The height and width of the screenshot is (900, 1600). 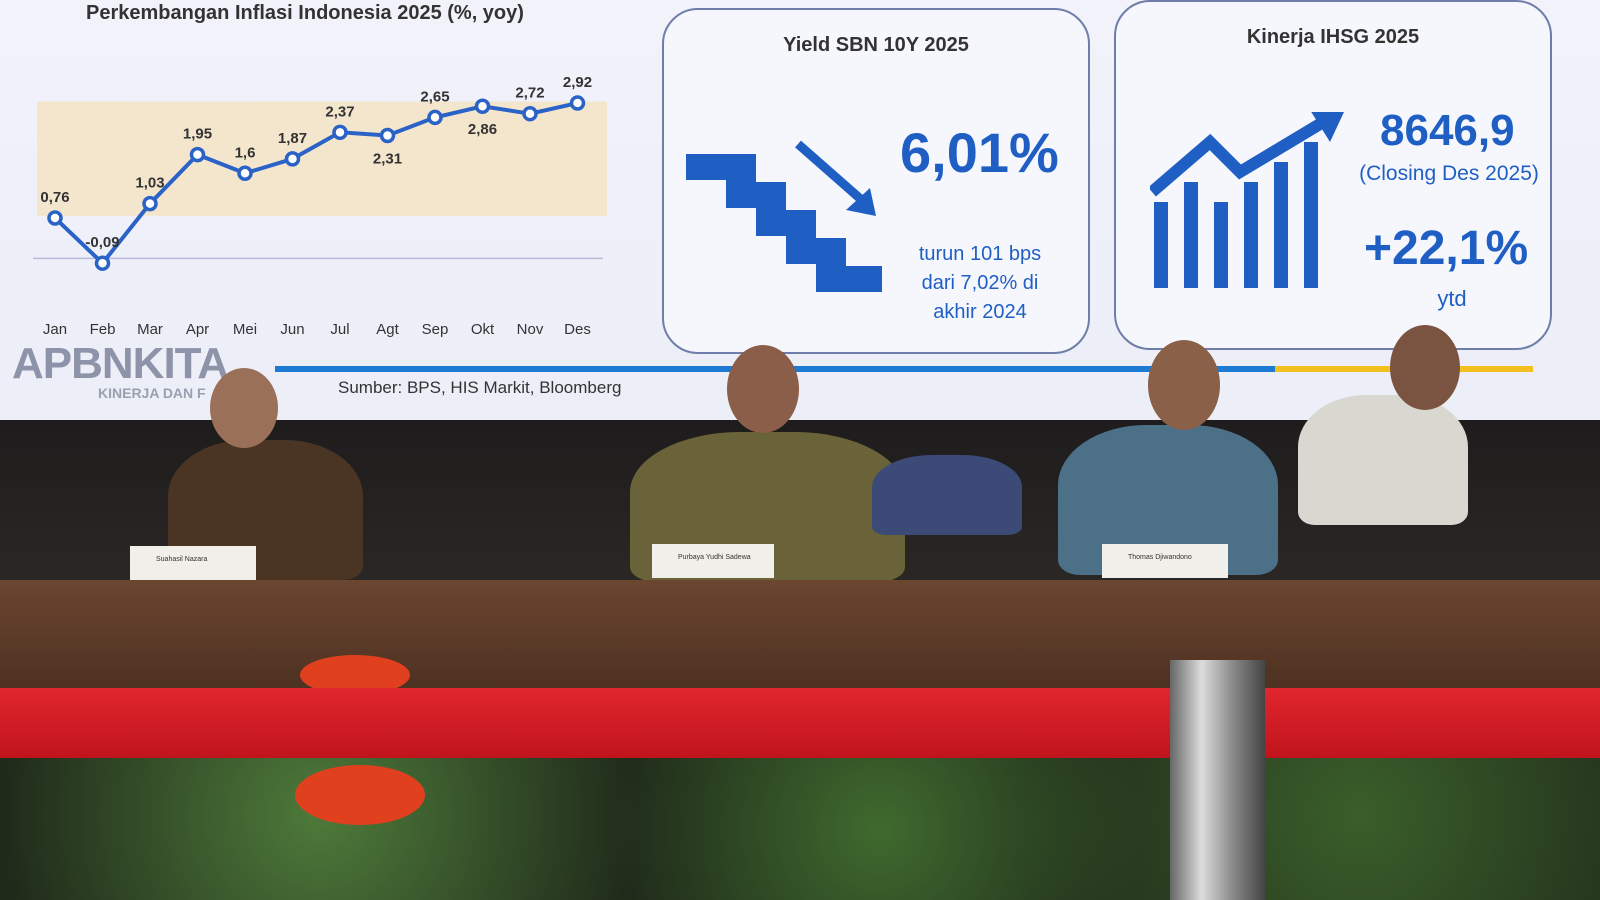 I want to click on data-label: -0,09, so click(x=102, y=242).